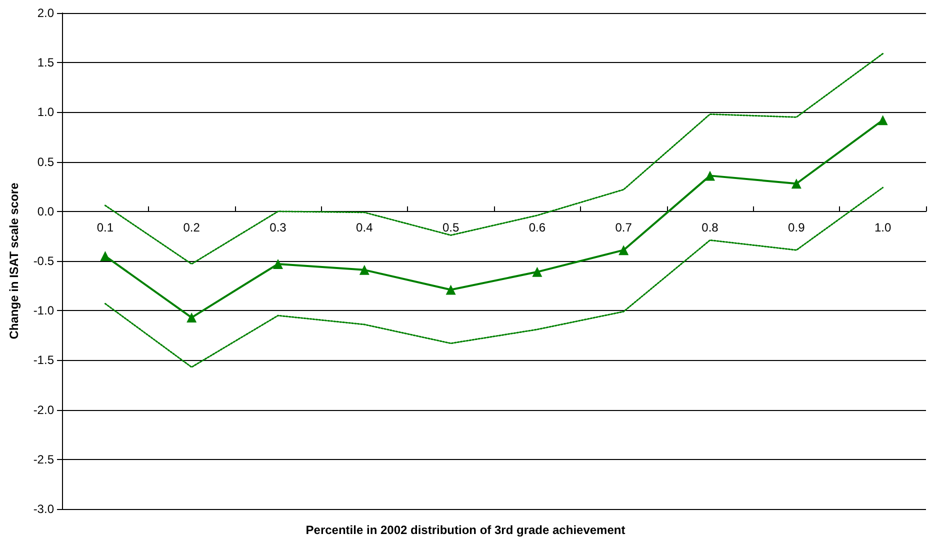 The width and height of the screenshot is (931, 544). I want to click on x-axis-title: Percentile in 2002 distribution of 3rd grade achievement, so click(466, 530).